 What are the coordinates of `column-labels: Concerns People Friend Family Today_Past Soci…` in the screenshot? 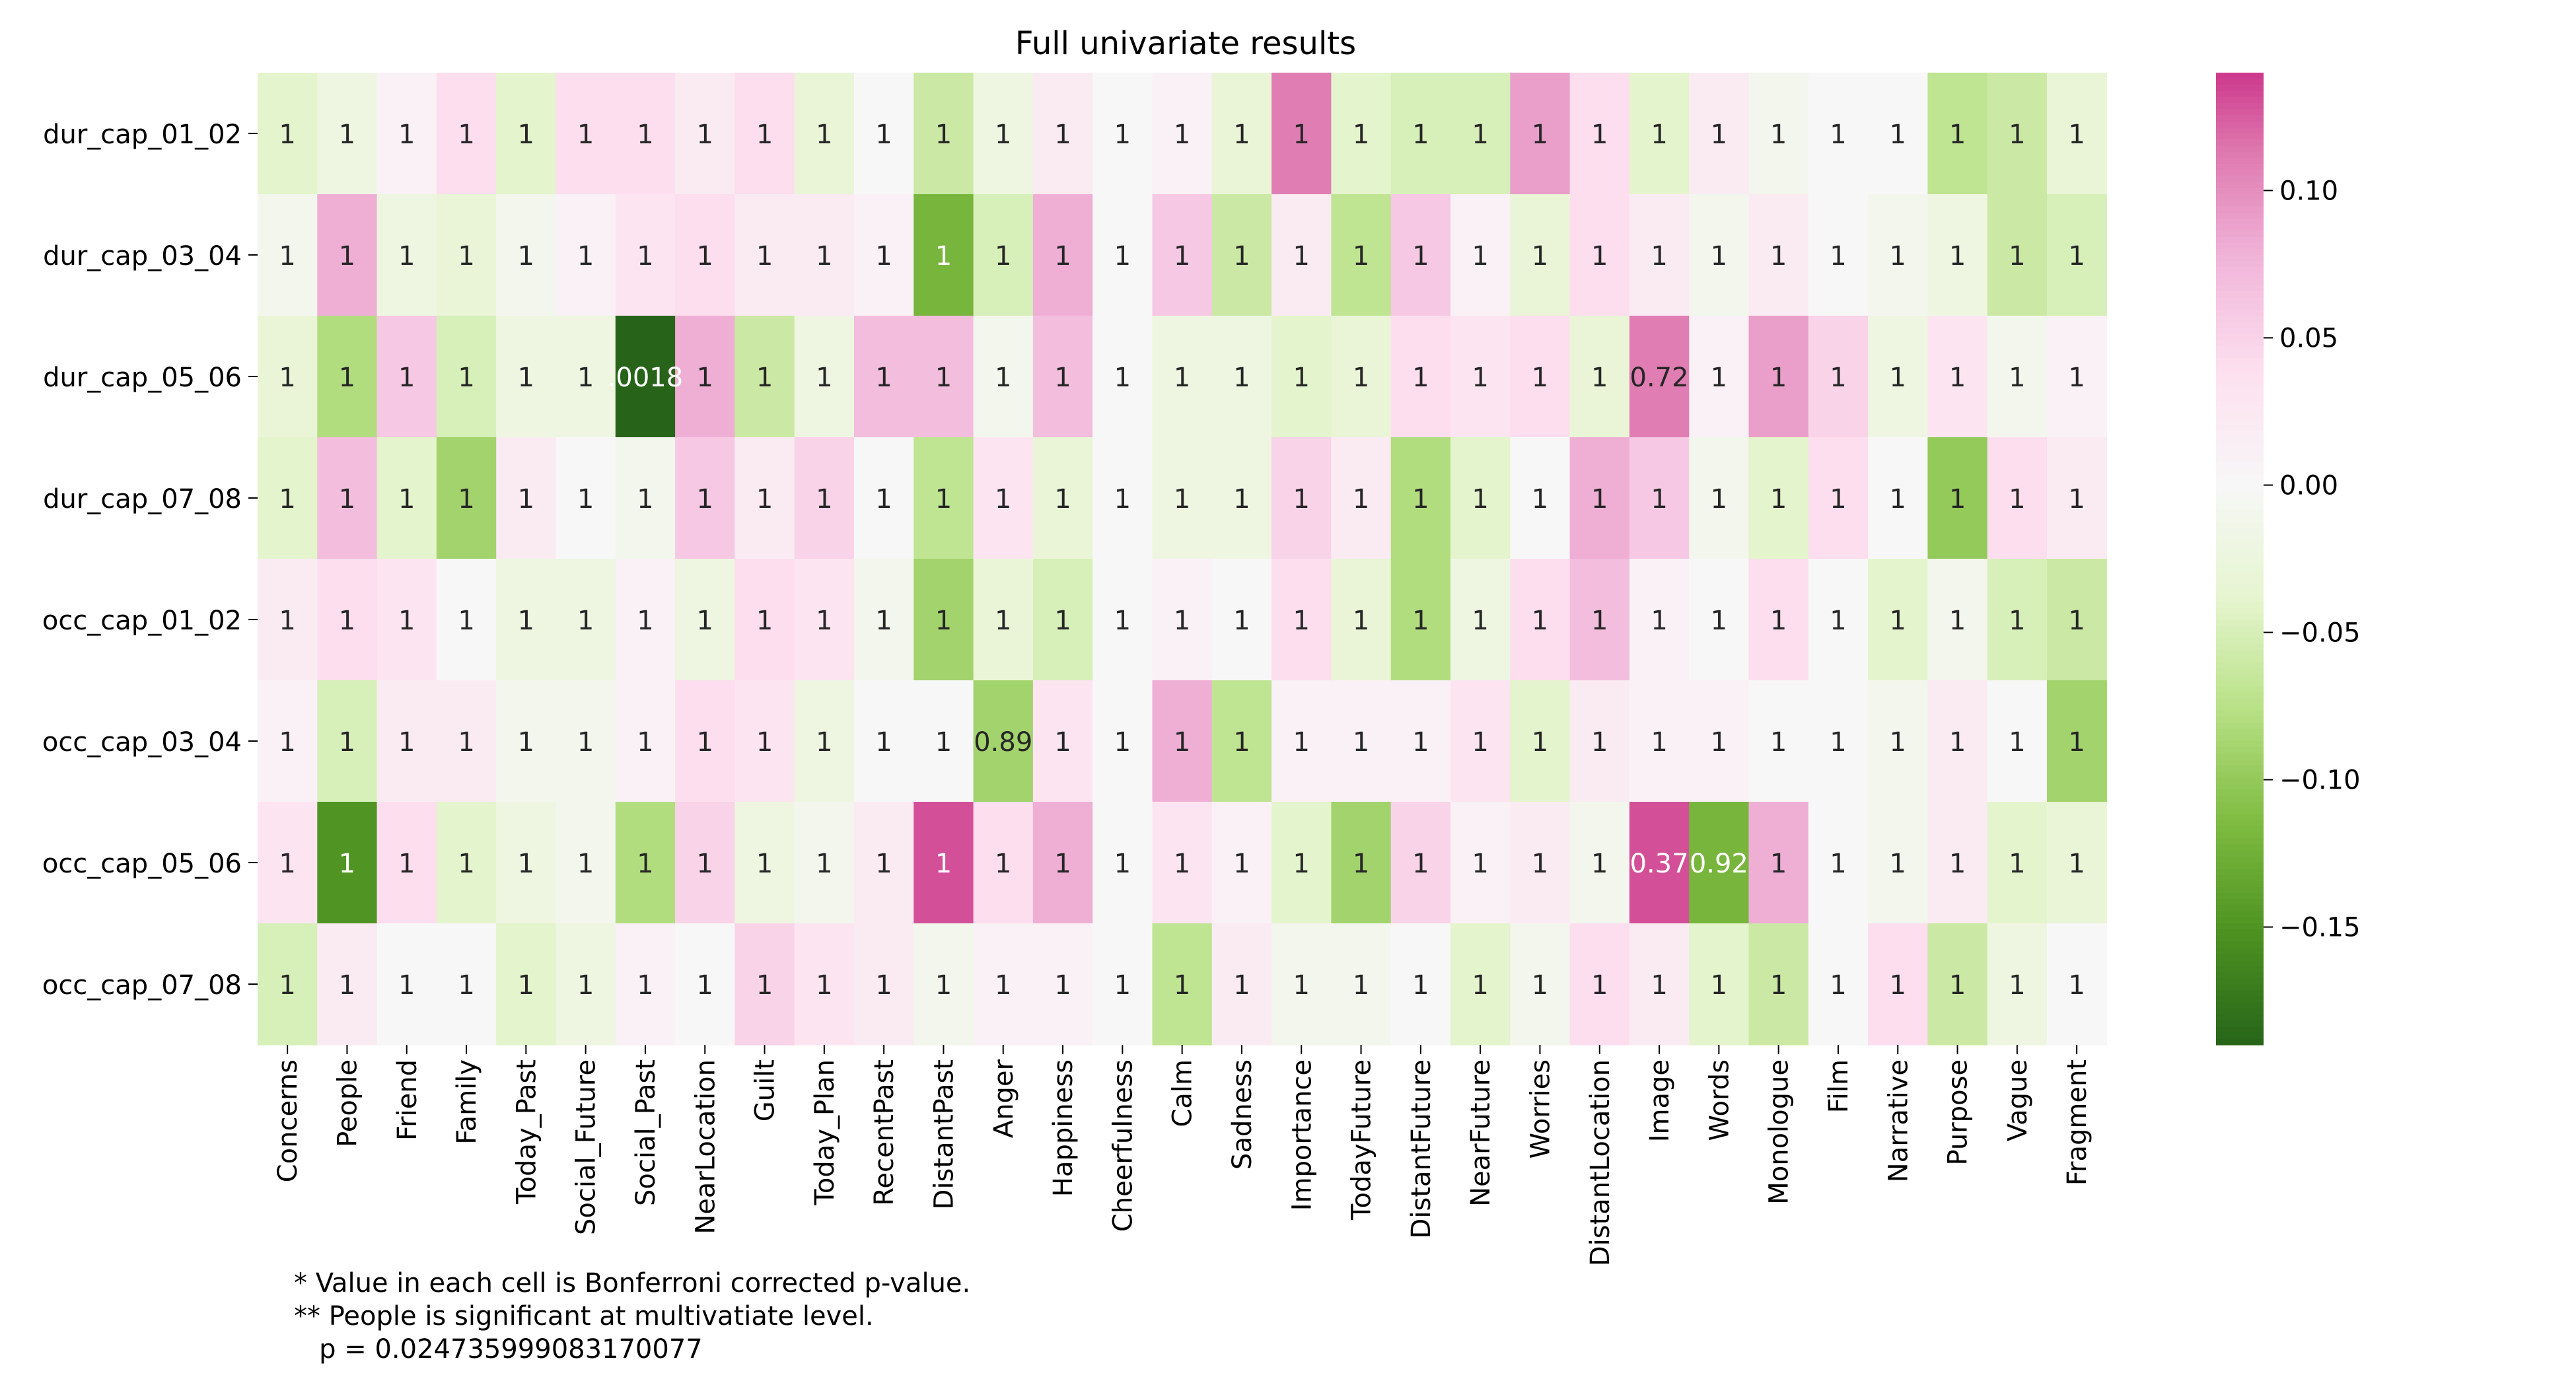 It's located at (1183, 1155).